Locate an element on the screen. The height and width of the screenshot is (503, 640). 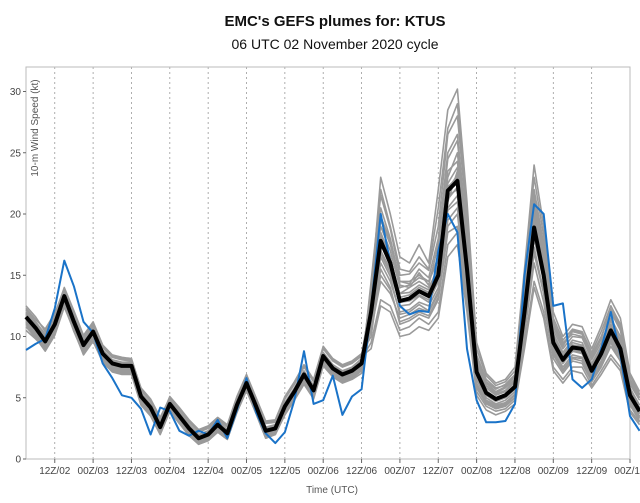
x-tick-label: 12Z/08 is located at coordinates (515, 471).